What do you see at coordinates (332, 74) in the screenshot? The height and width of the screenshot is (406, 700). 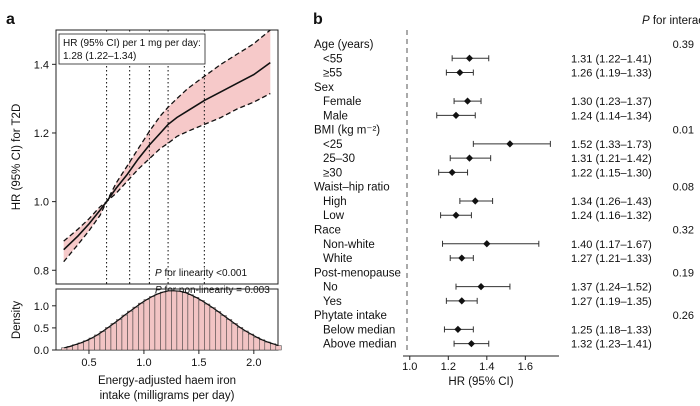 I see `subgroup-label: ≥55` at bounding box center [332, 74].